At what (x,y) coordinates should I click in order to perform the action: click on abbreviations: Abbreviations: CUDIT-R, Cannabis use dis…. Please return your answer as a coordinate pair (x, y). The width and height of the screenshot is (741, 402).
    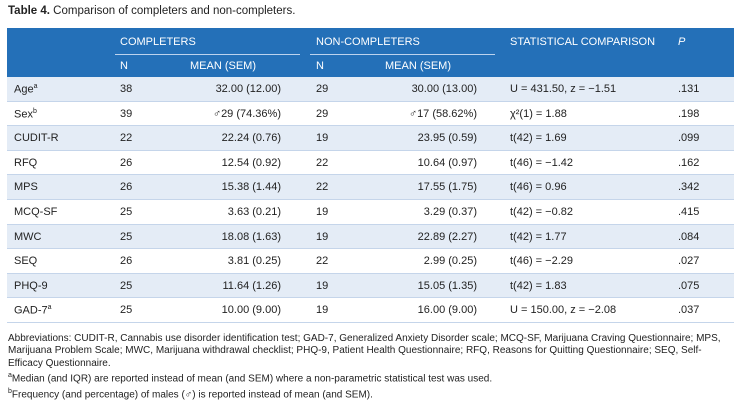
    Looking at the image, I should click on (364, 351).